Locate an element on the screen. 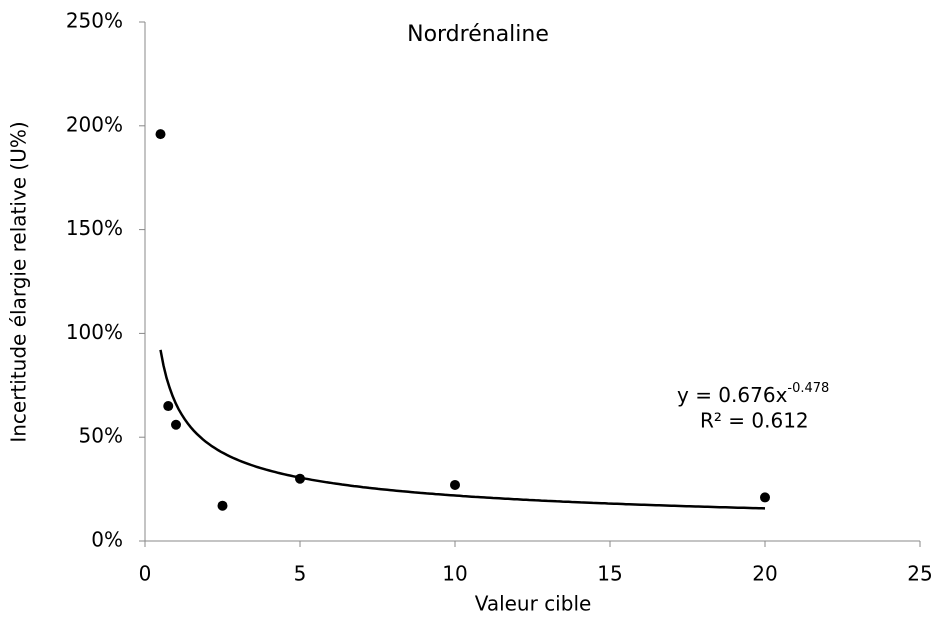  y-tick-label: 200% is located at coordinates (94, 124).